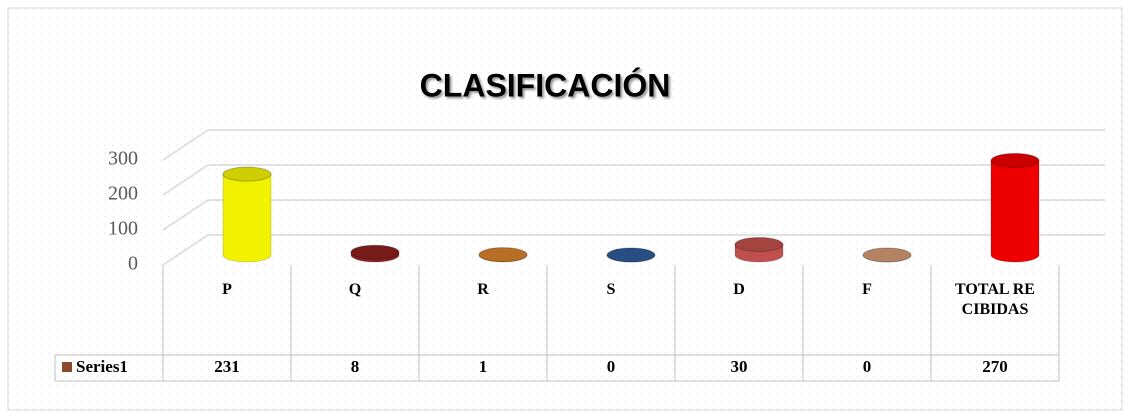 The height and width of the screenshot is (417, 1130). I want to click on chart-title: CLASIFICACIÓN, so click(545, 85).